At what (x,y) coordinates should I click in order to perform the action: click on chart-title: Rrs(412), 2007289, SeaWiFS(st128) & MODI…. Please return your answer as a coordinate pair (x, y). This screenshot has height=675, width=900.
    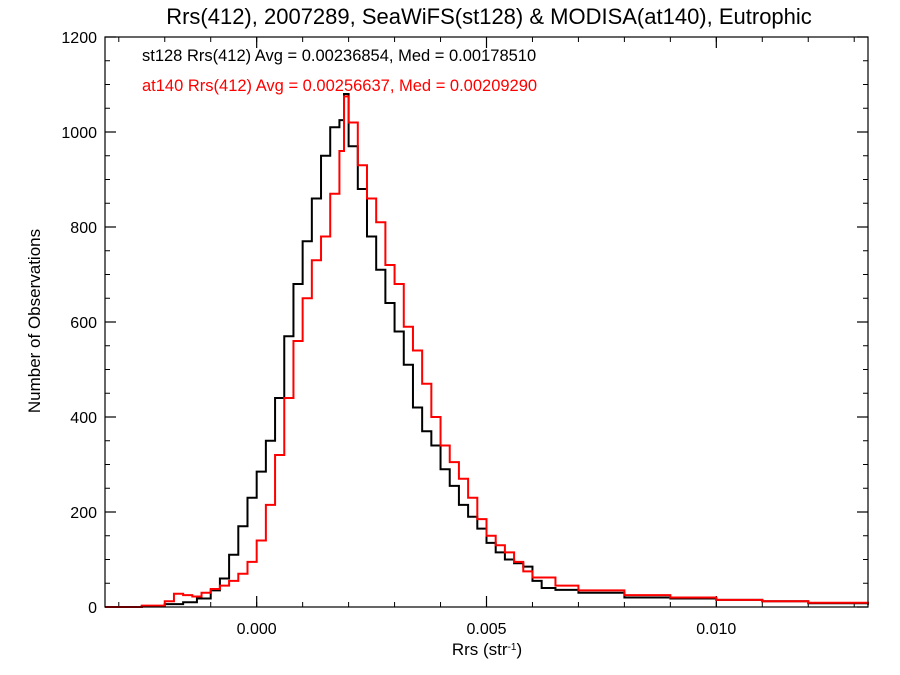
    Looking at the image, I should click on (489, 16).